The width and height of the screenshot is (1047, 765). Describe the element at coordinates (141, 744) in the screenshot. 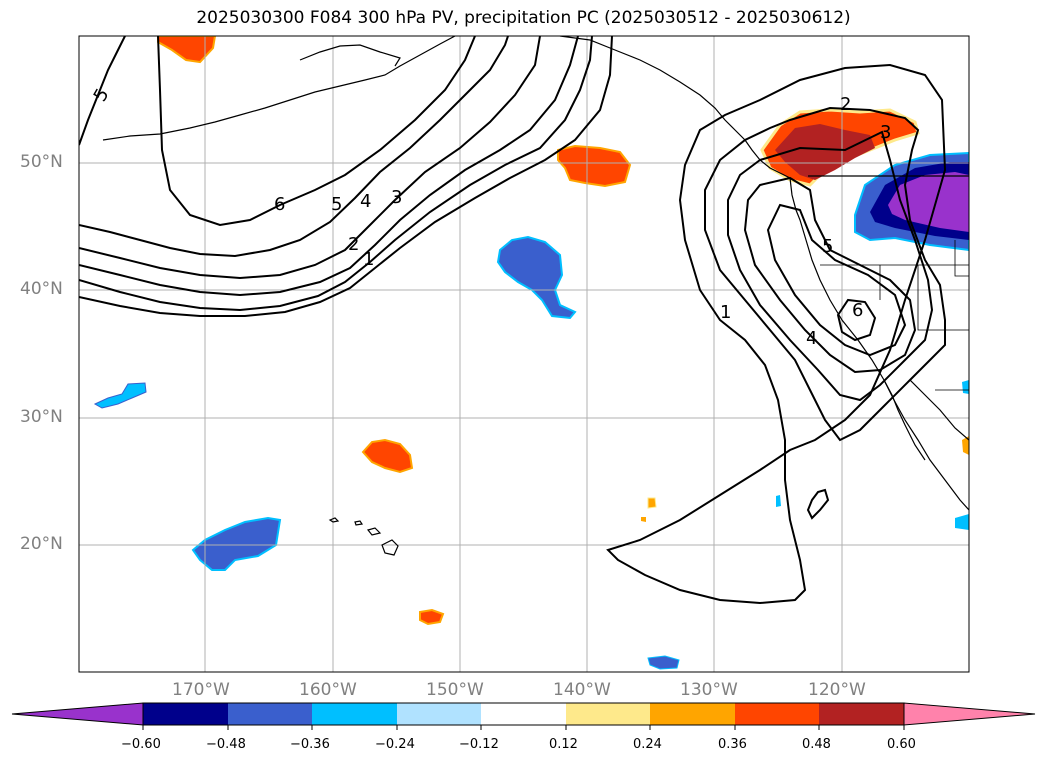

I see `colorbar-tick-label: −0.60` at that location.